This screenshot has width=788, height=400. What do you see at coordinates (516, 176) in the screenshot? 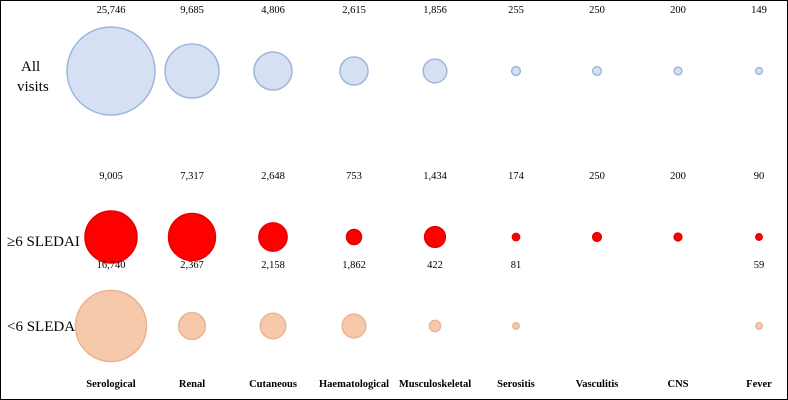
I see `value-label: 174` at bounding box center [516, 176].